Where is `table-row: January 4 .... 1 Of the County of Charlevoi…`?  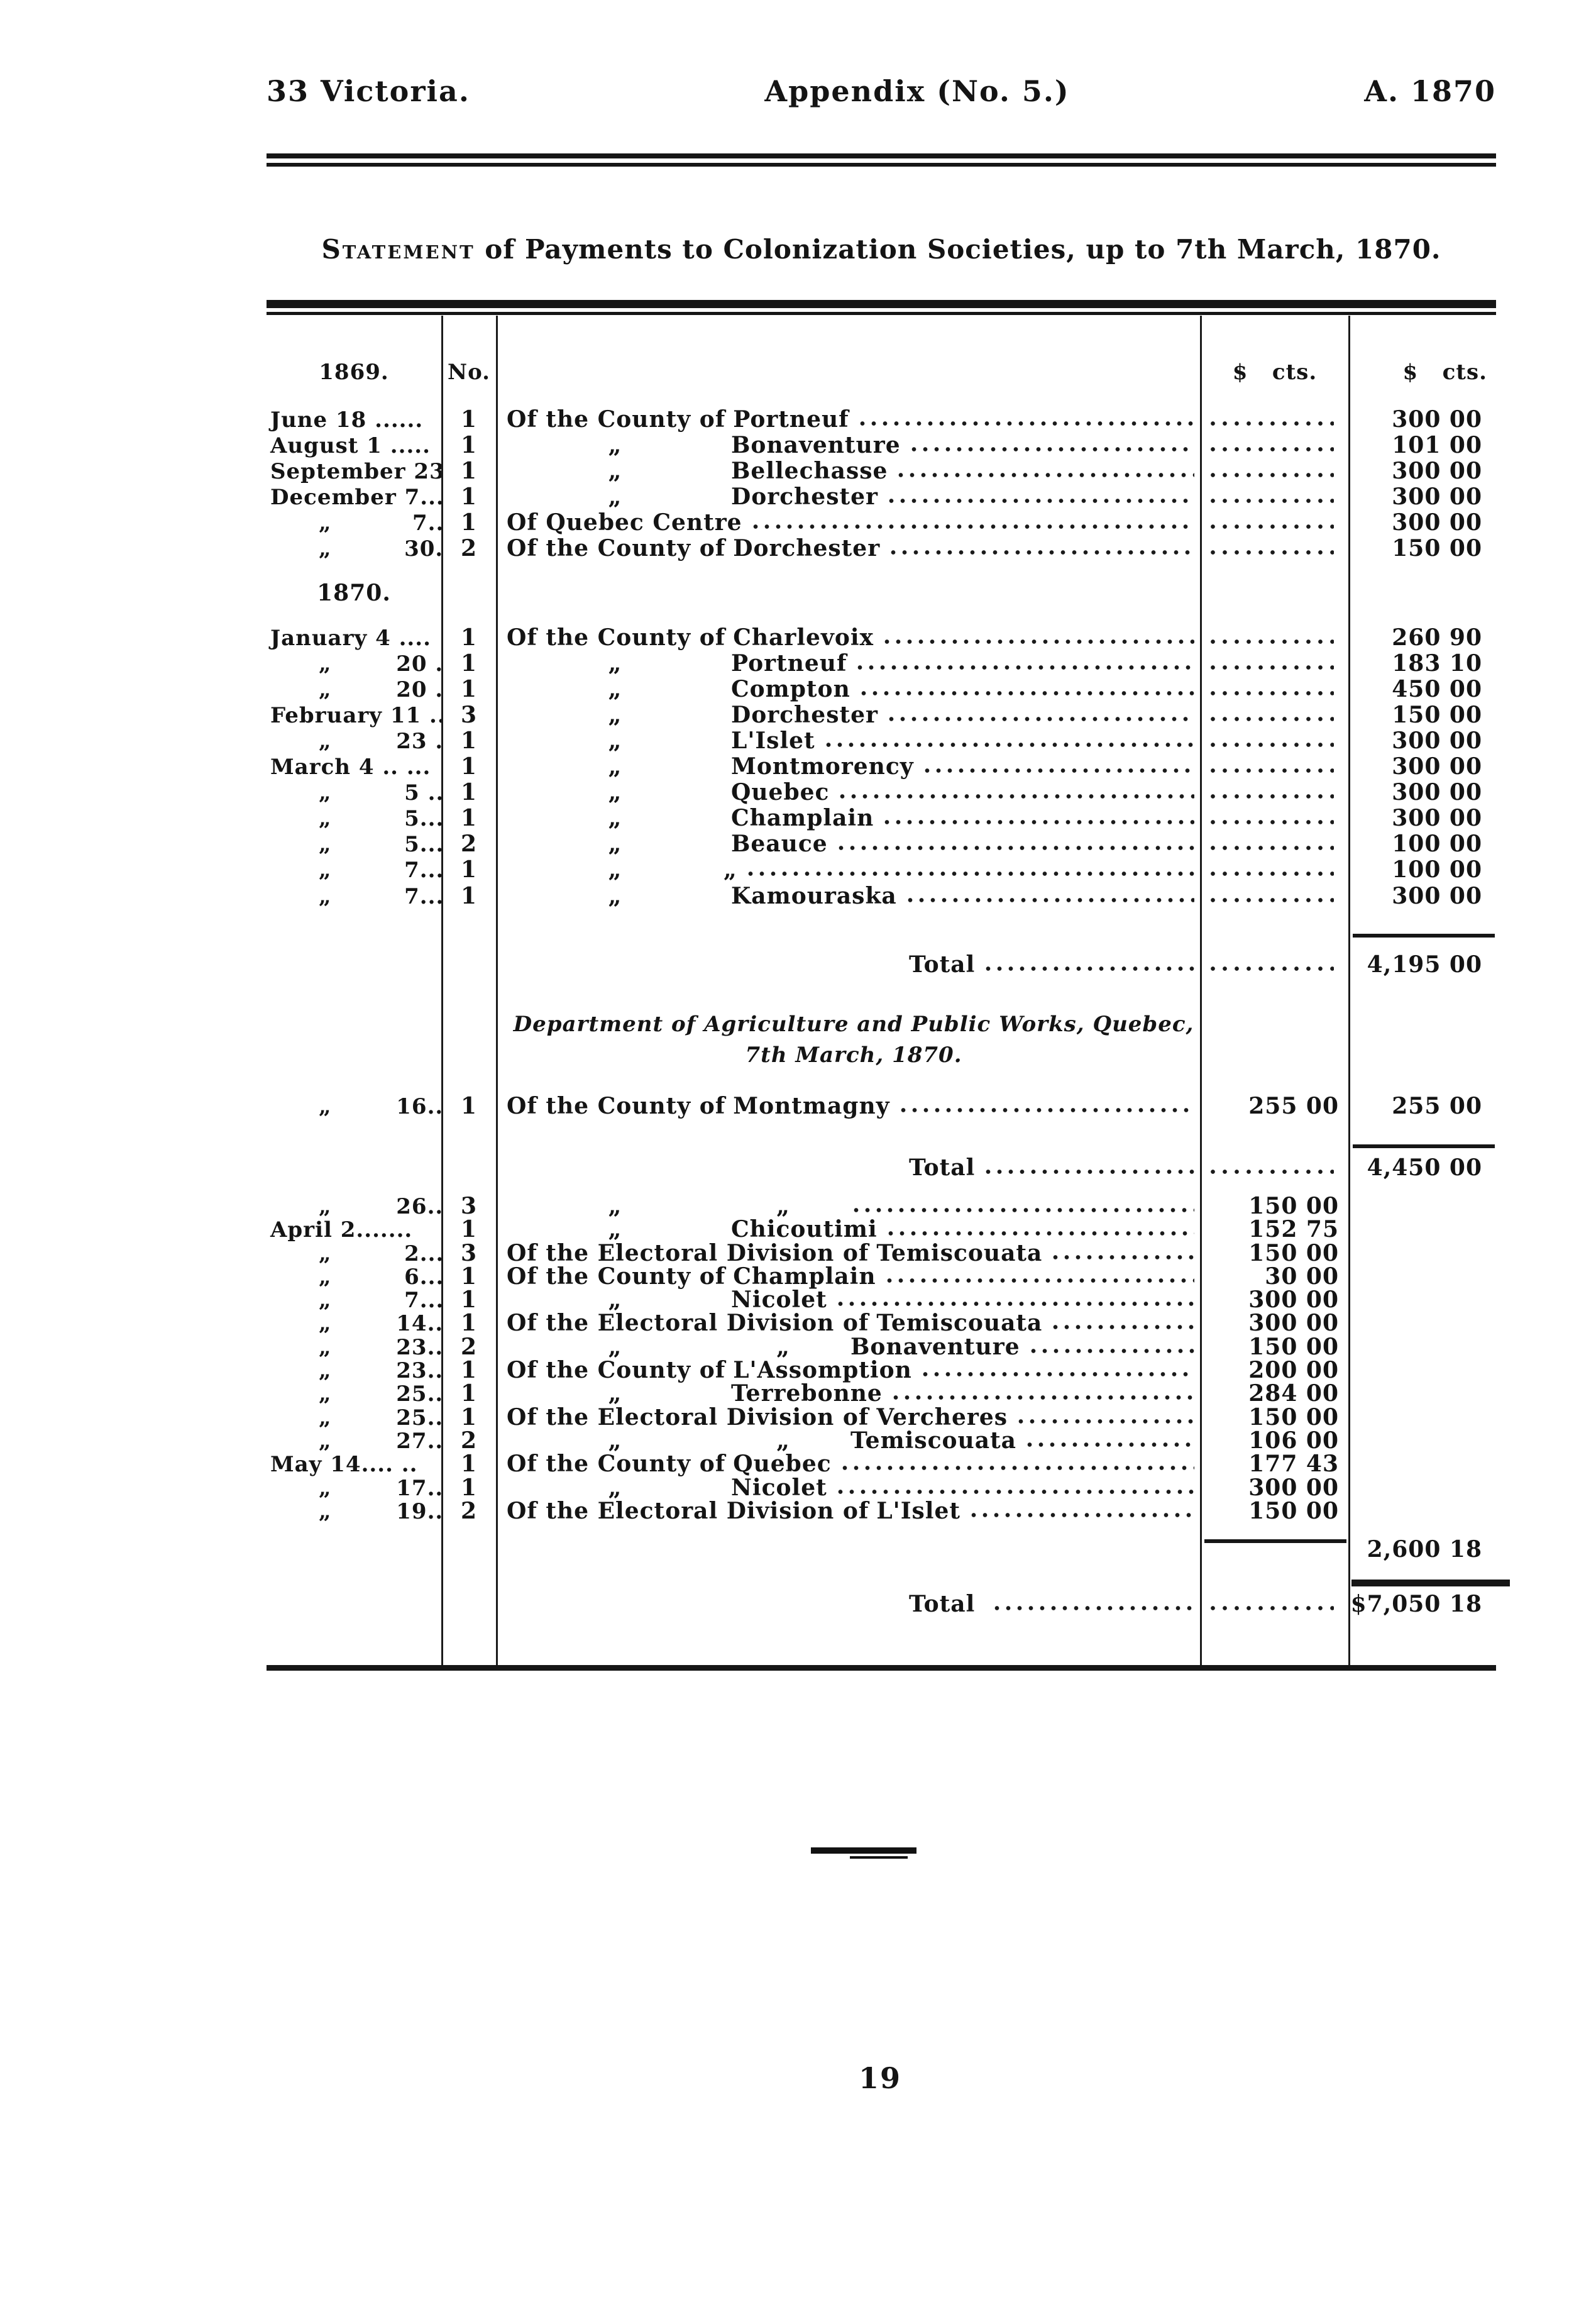
table-row: January 4 .... 1 Of the County of Charlevoi… is located at coordinates (881, 635).